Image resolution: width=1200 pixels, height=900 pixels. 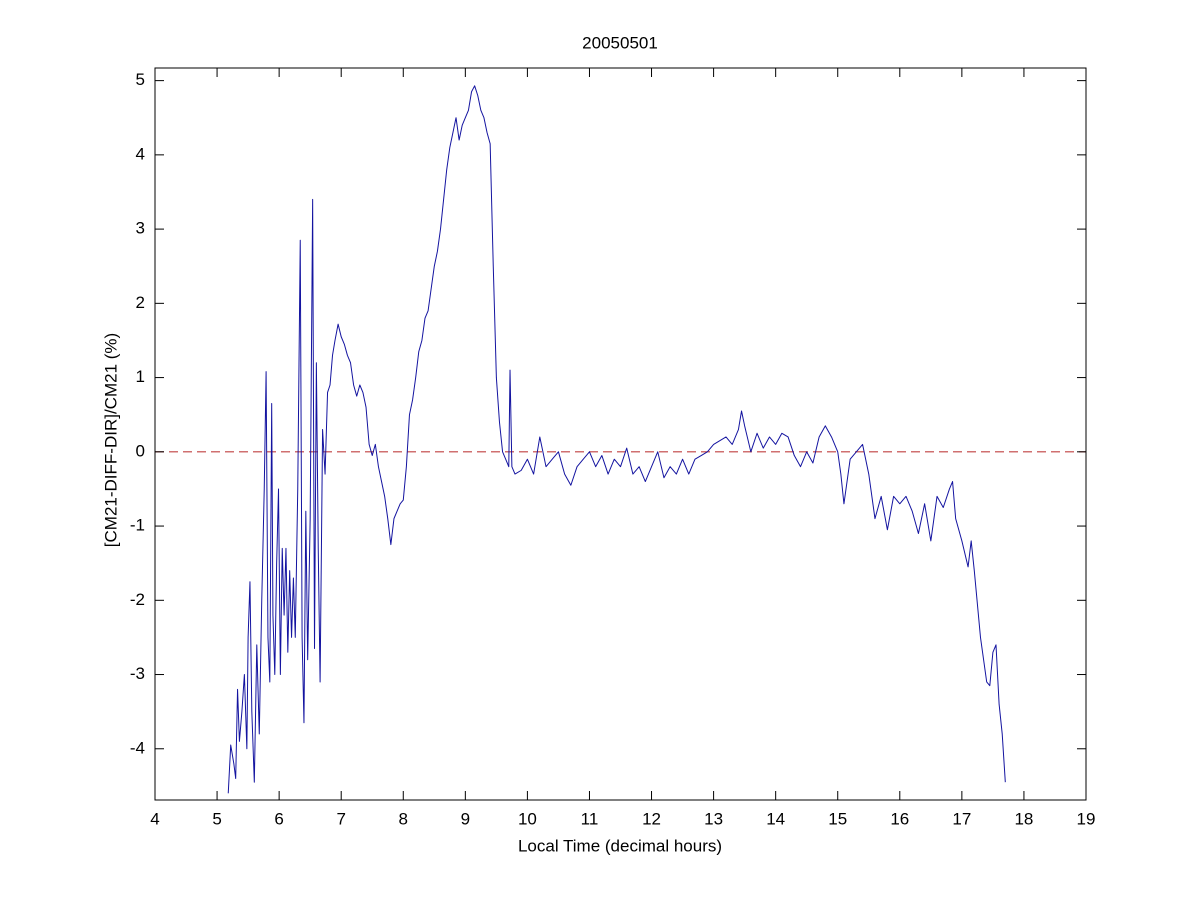 I want to click on y-tick-label: -3, so click(x=137, y=673).